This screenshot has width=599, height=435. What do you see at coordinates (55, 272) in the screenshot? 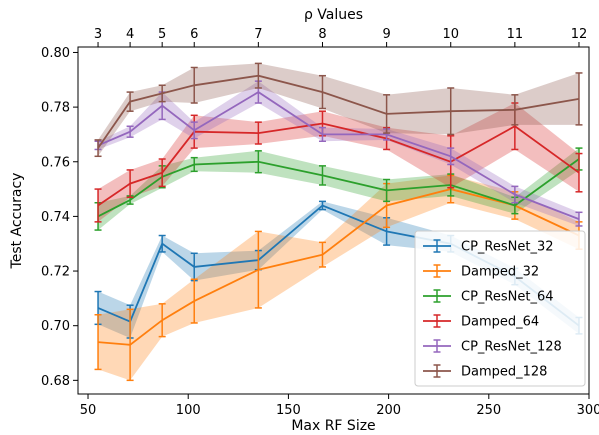
I see `y-tick-label-2: 0.72` at bounding box center [55, 272].